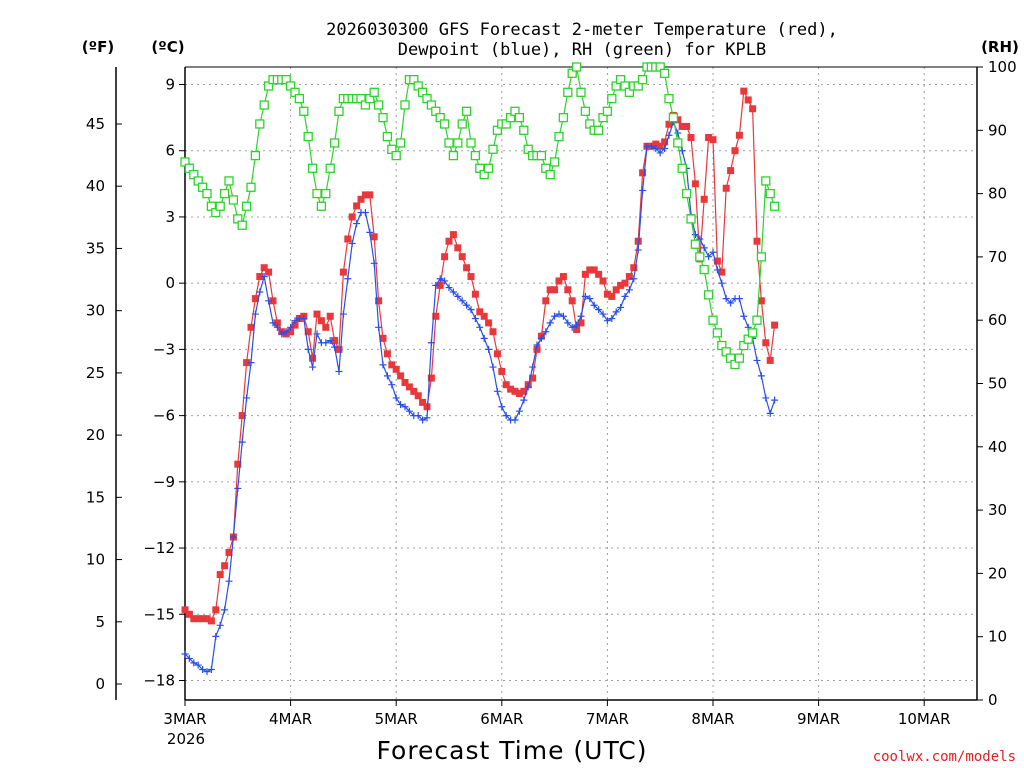 This screenshot has height=768, width=1024. Describe the element at coordinates (944, 757) in the screenshot. I see `credit-link: coolwx.com/models` at that location.